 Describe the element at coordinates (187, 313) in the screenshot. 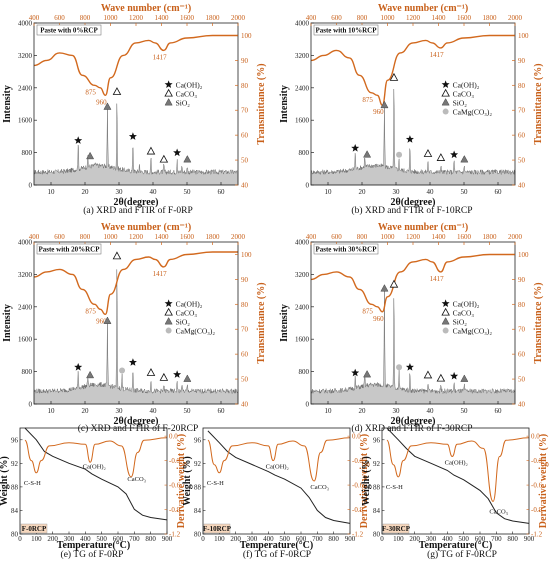

I see `legend-label: CaCO₃` at that location.